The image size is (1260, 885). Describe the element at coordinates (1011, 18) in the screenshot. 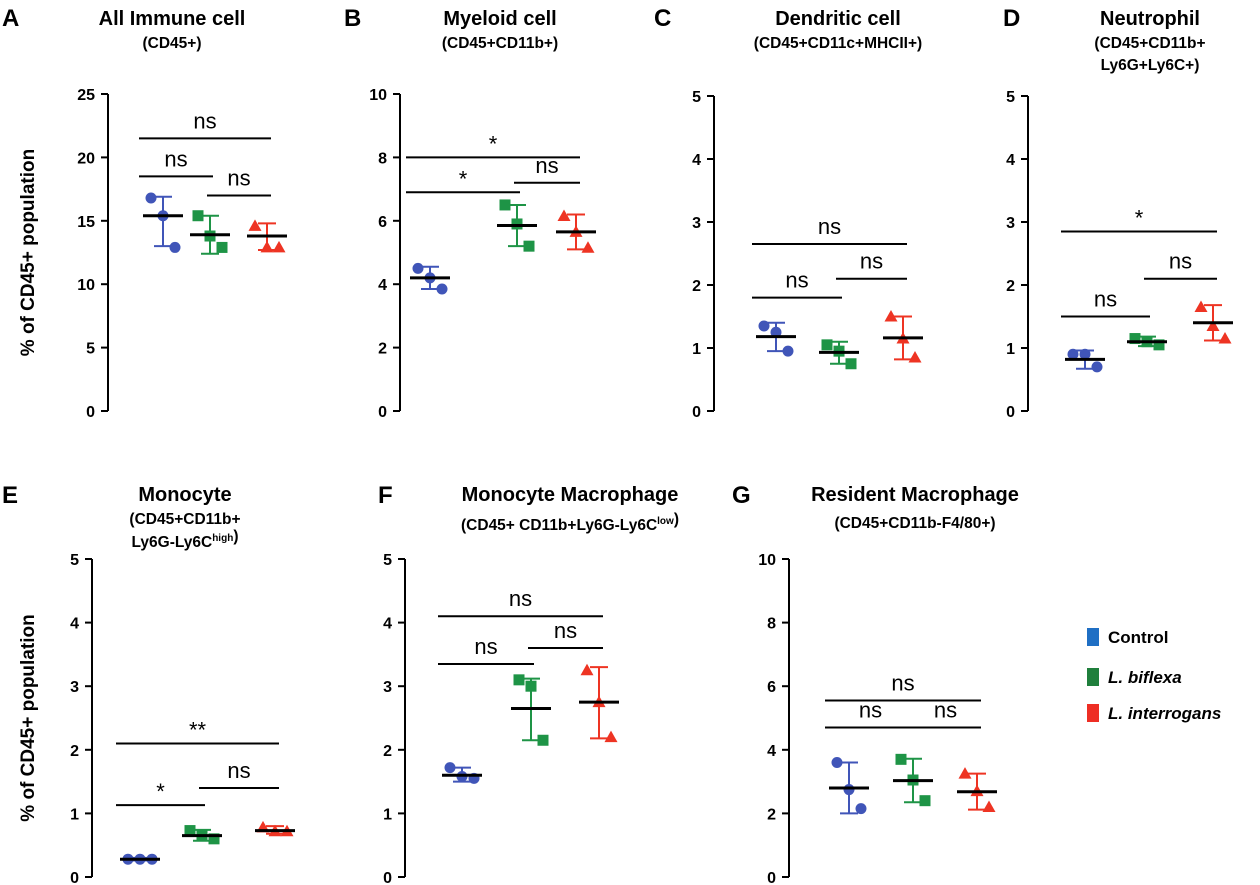

I see `panel-letter: D` at that location.